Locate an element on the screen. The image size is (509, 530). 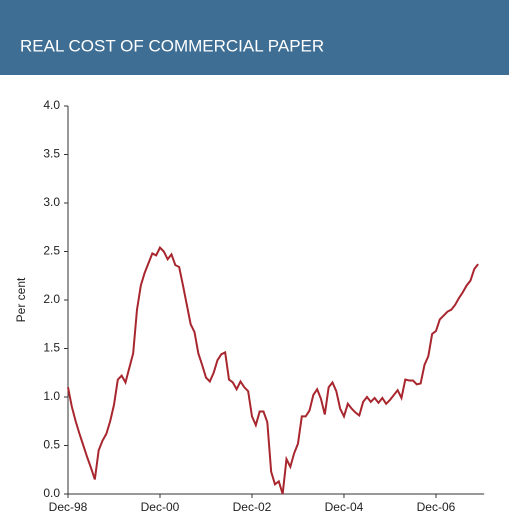
y-tick-label: 0.0 is located at coordinates (51, 493).